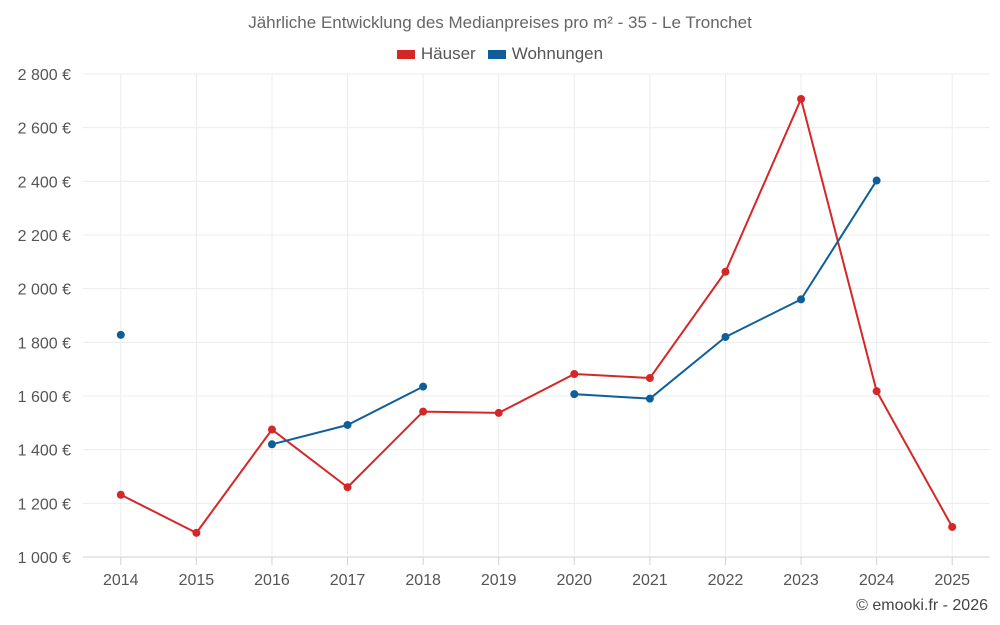 Image resolution: width=1000 pixels, height=625 pixels. What do you see at coordinates (726, 580) in the screenshot?
I see `x-tick-label: 2022` at bounding box center [726, 580].